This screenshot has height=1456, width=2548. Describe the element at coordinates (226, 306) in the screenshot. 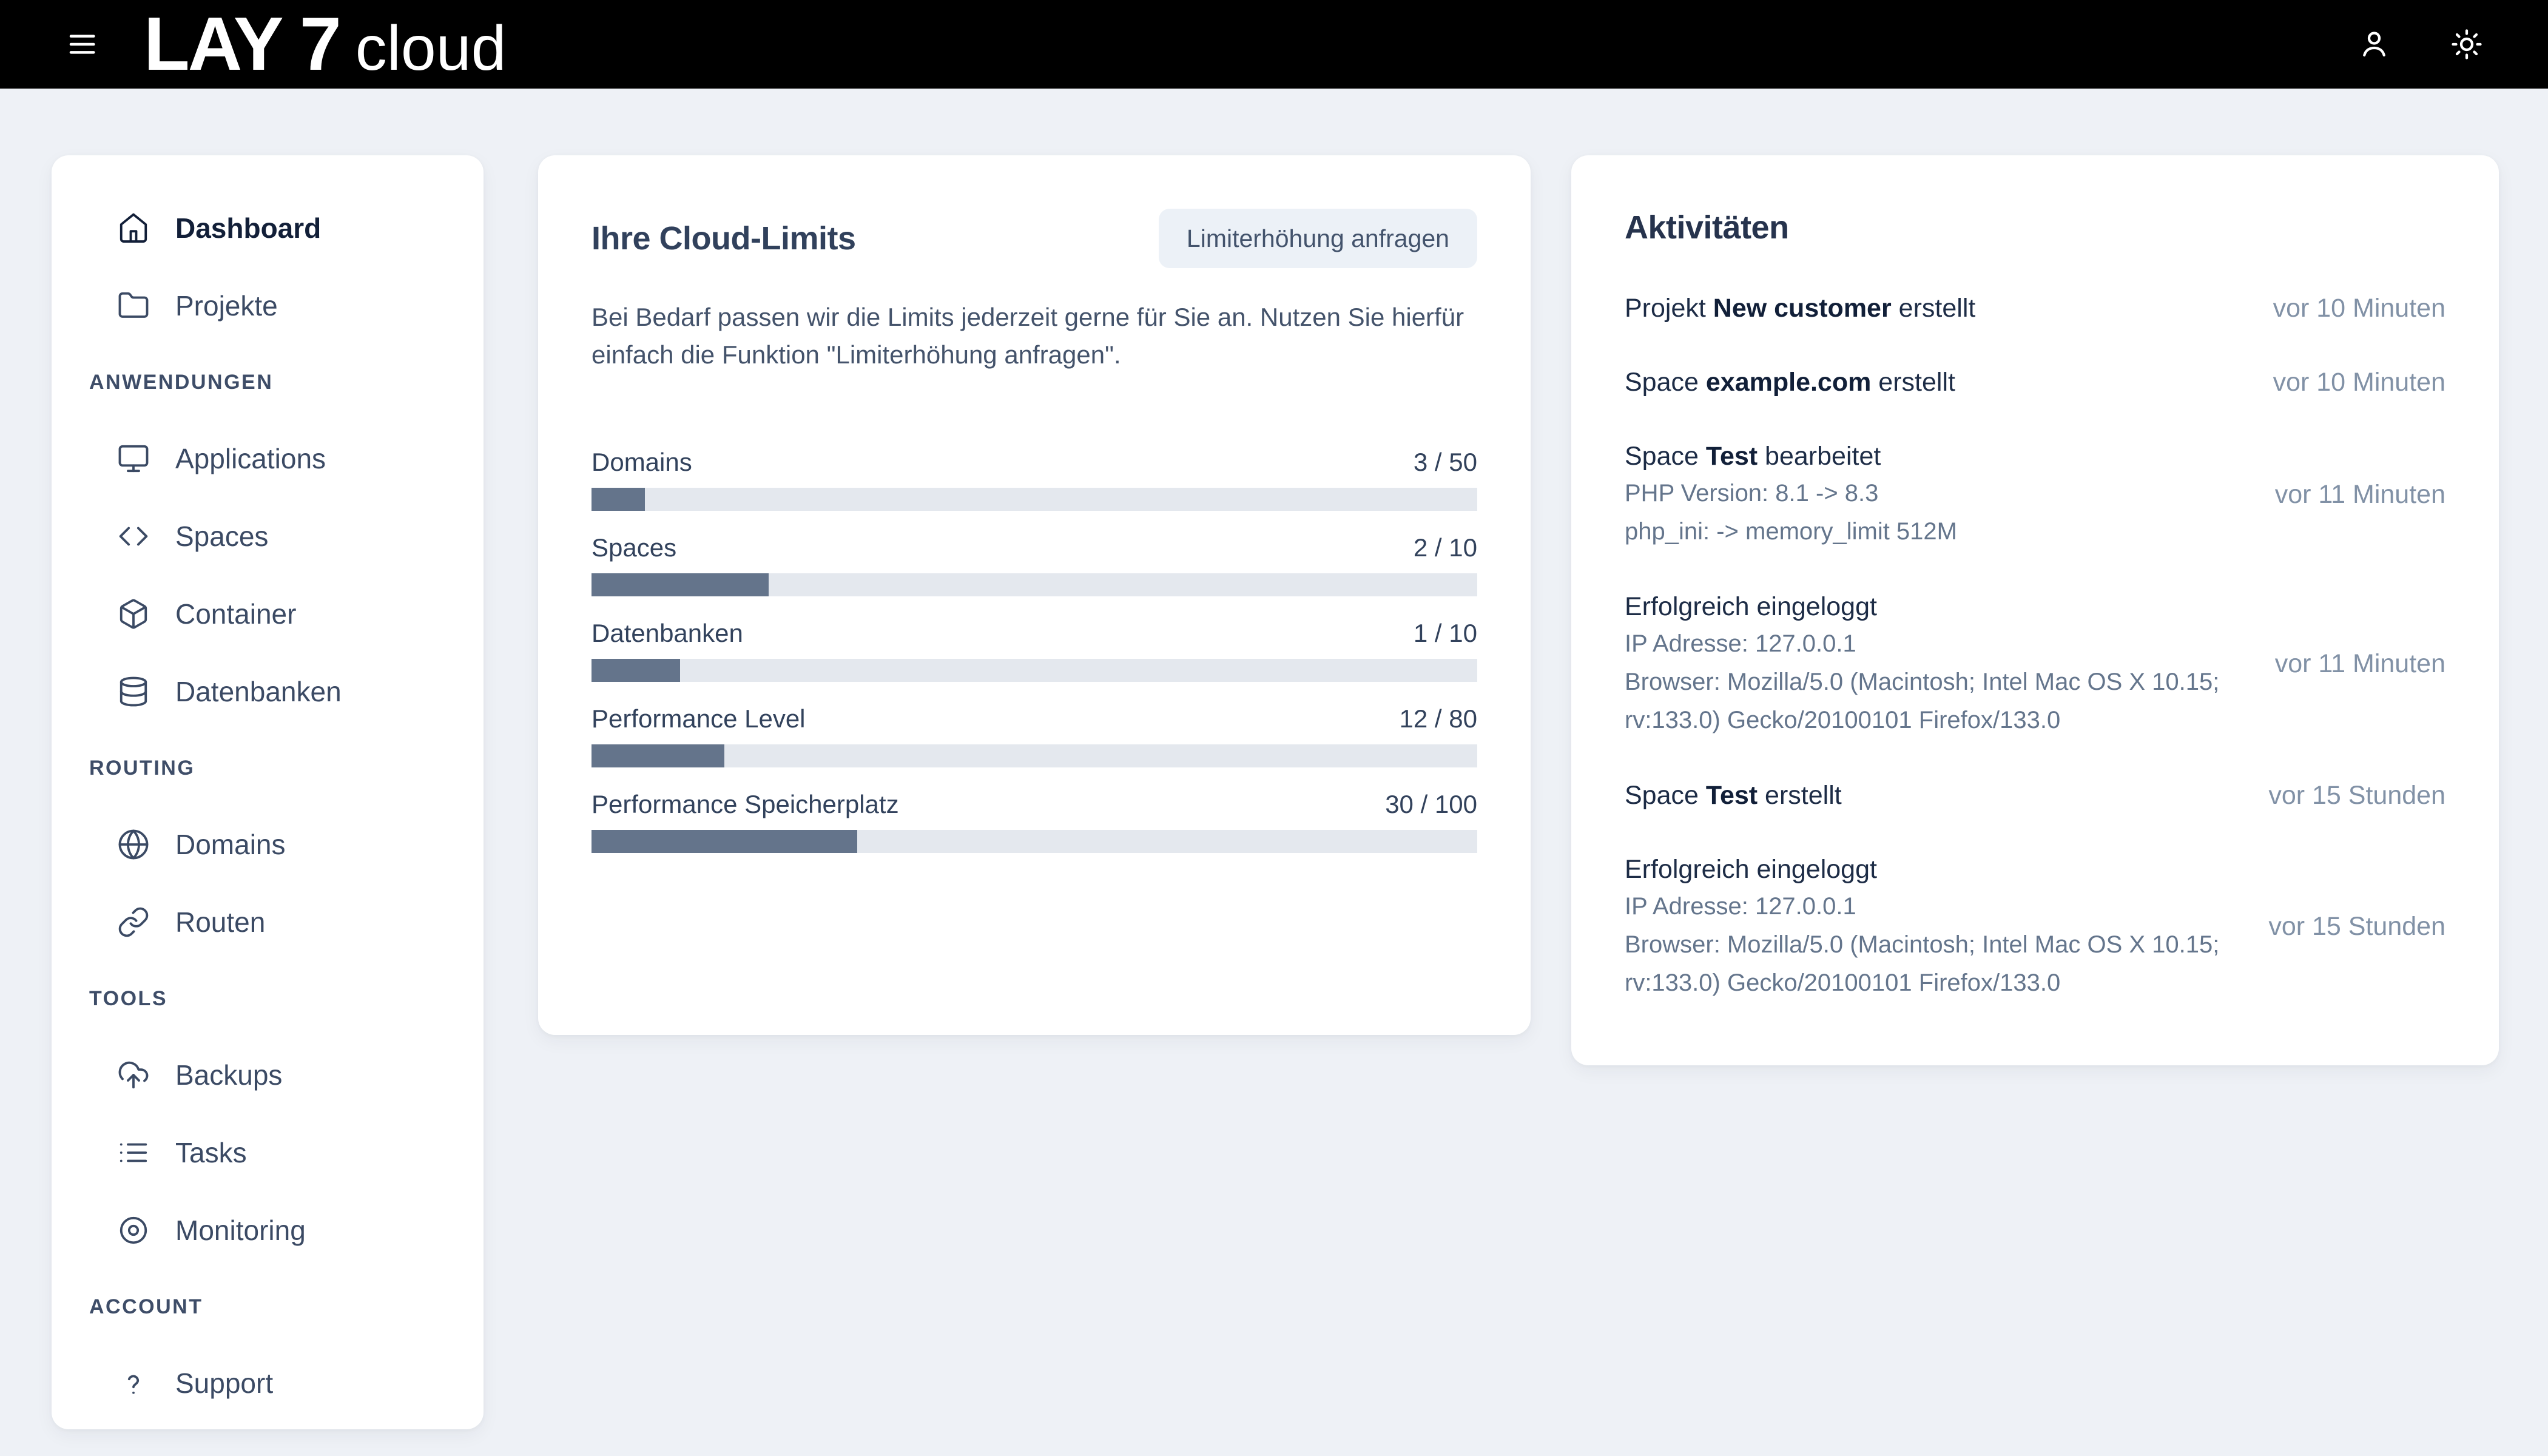

I see `sidebar-item-label: Projekte` at that location.